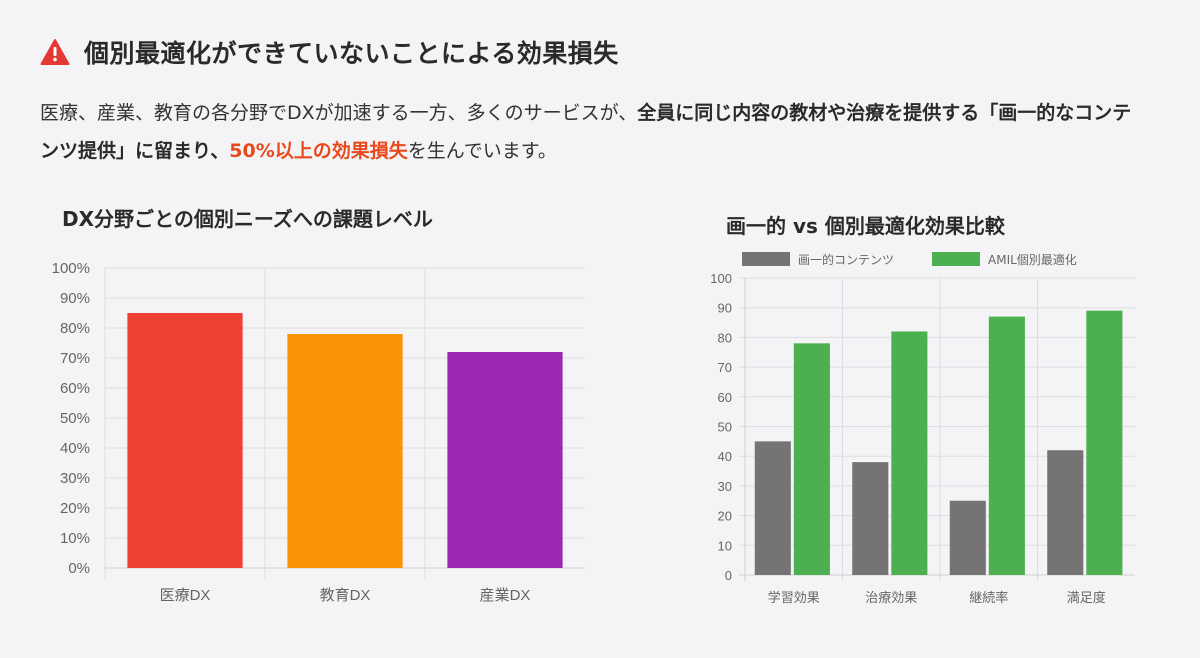 The image size is (1200, 658). Describe the element at coordinates (725, 427) in the screenshot. I see `y-tick-label: 50` at that location.